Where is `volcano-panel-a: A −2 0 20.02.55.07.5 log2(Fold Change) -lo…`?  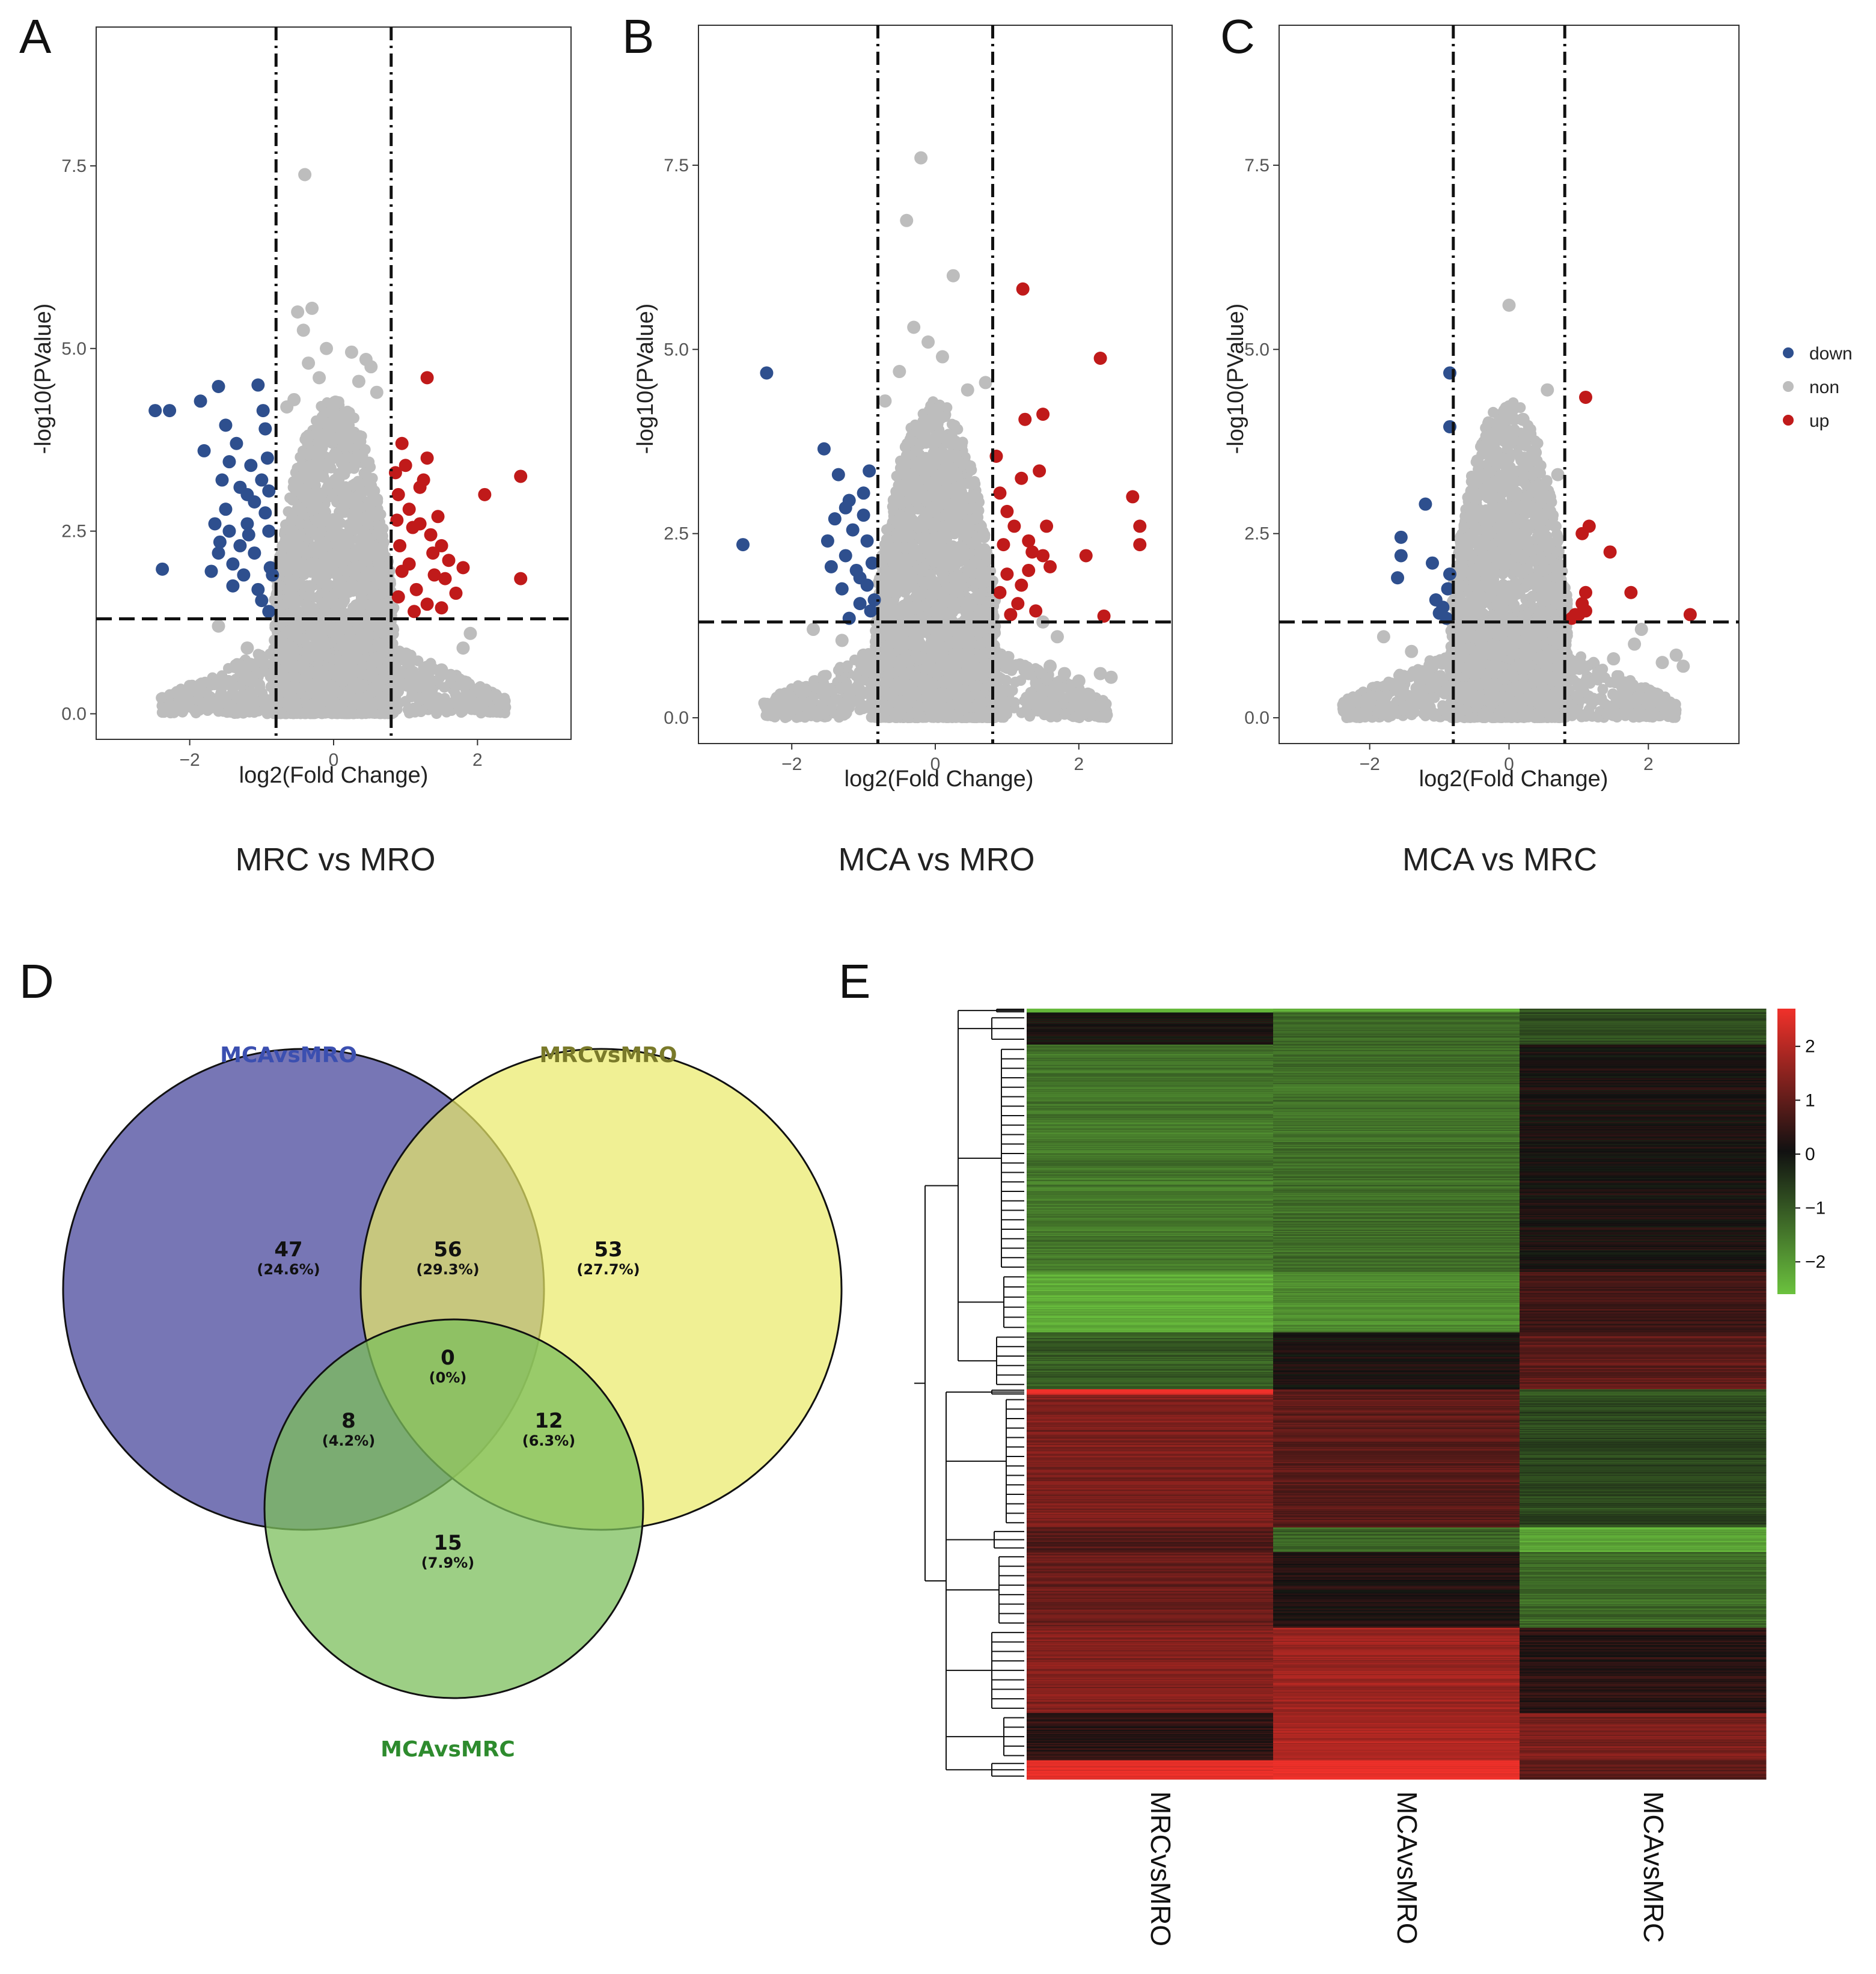
volcano-panel-a: A −2 0 20.02.55.07.5 log2(Fold Change) -lo… is located at coordinates (295, 444).